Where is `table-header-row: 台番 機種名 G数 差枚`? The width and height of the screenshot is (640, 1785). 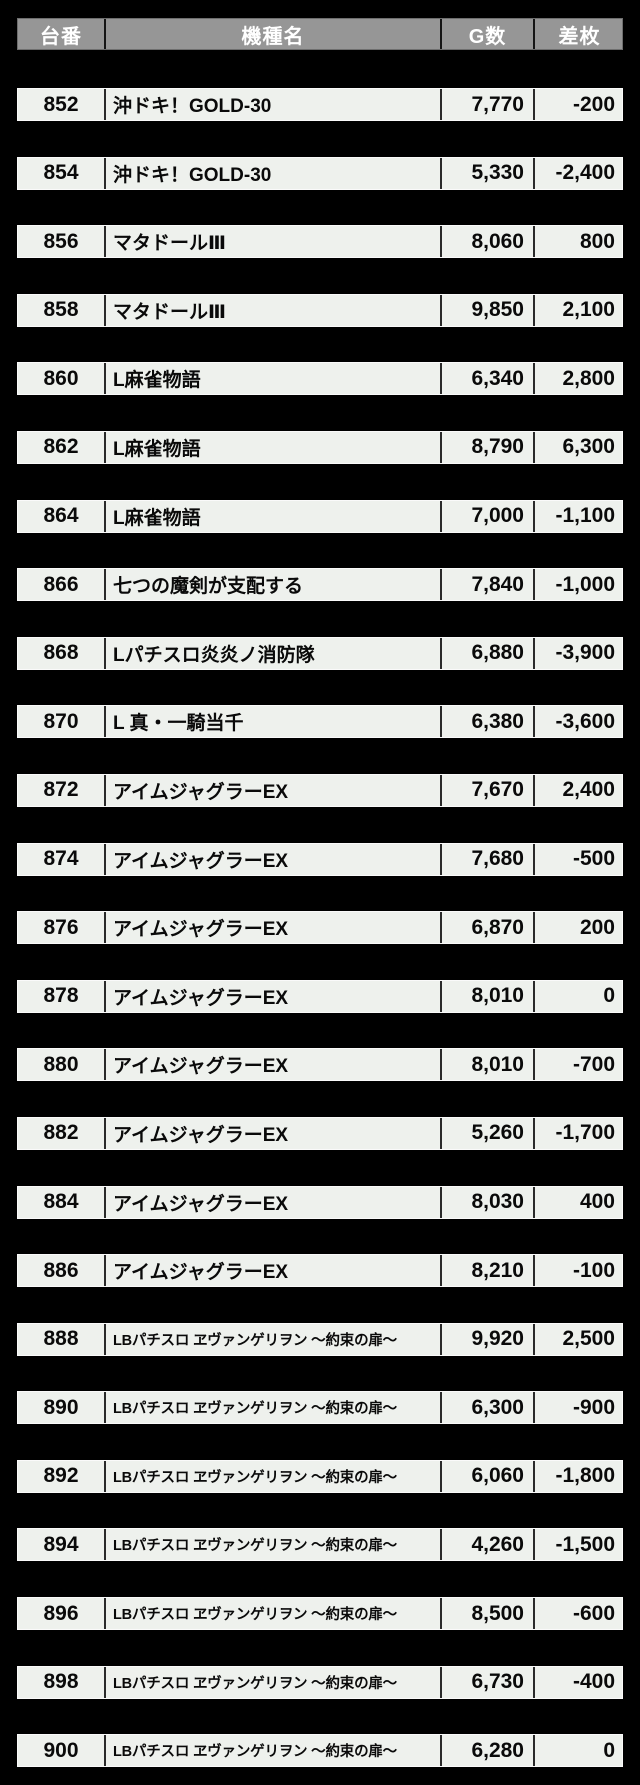 table-header-row: 台番 機種名 G数 差枚 is located at coordinates (320, 34).